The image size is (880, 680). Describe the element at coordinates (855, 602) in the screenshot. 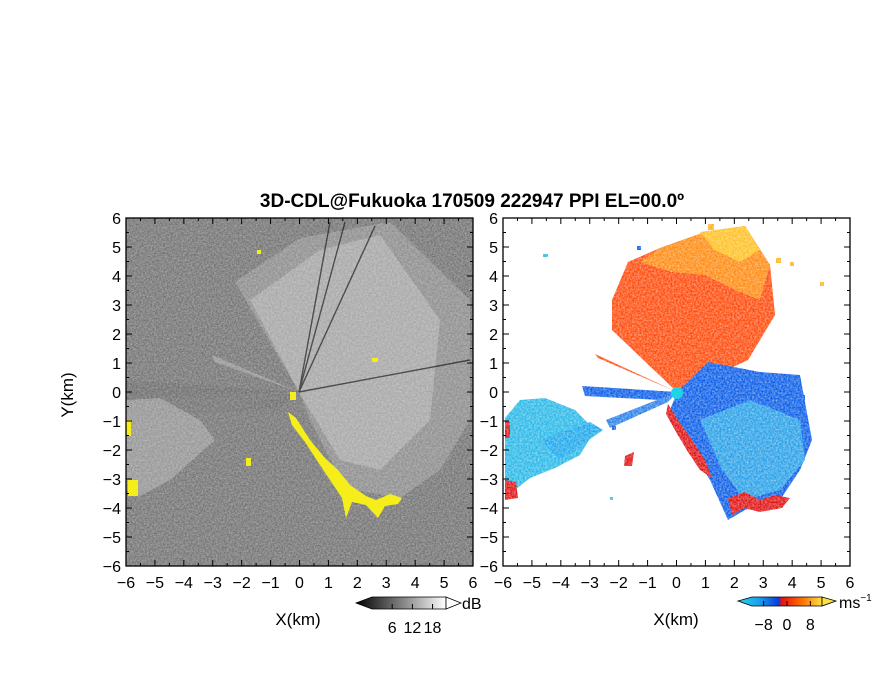

I see `colorbar-unit-right: ms−1` at that location.